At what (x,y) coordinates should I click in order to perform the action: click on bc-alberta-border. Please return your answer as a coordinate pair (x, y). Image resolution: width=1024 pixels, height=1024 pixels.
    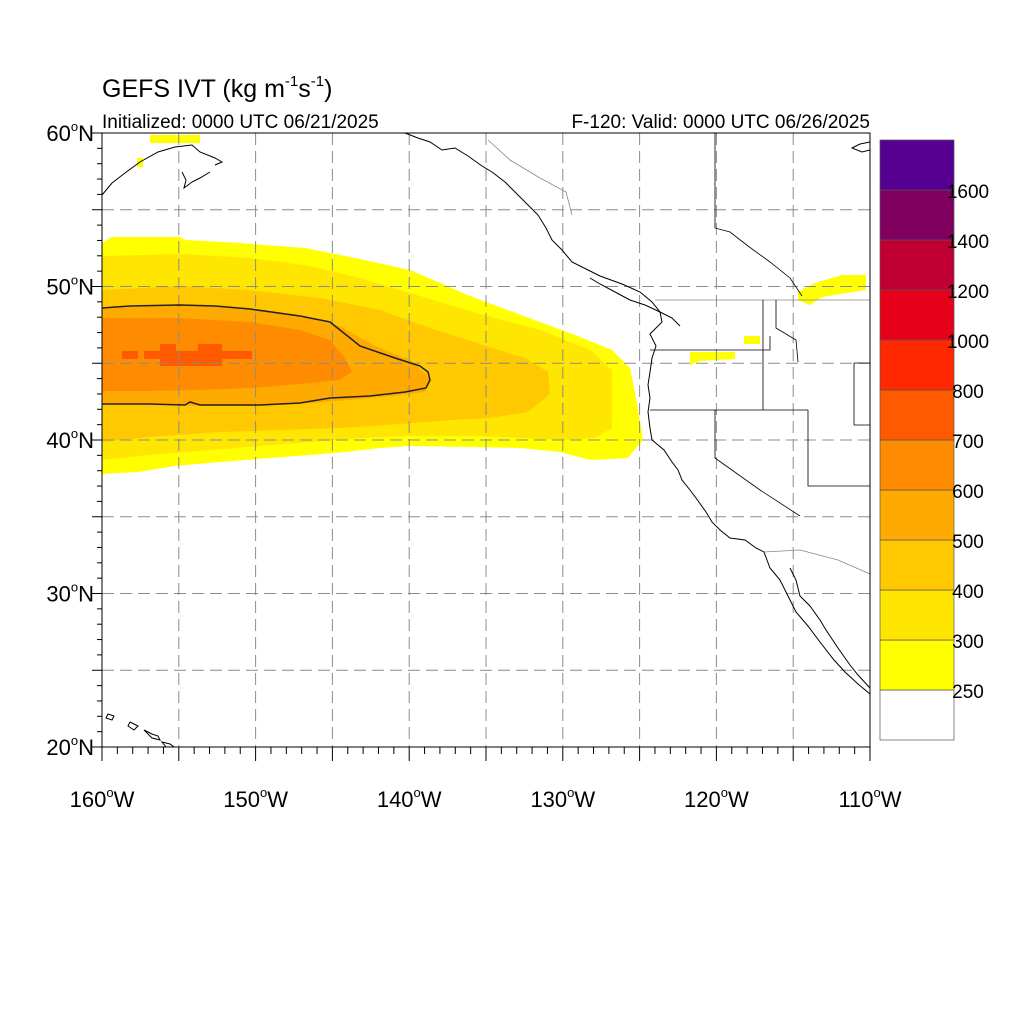
    Looking at the image, I should click on (758, 215).